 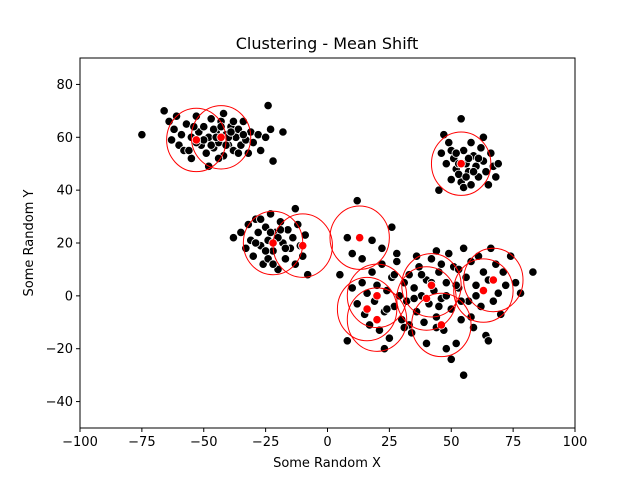 What do you see at coordinates (64, 138) in the screenshot?
I see `y-tick-label-5: 60` at bounding box center [64, 138].